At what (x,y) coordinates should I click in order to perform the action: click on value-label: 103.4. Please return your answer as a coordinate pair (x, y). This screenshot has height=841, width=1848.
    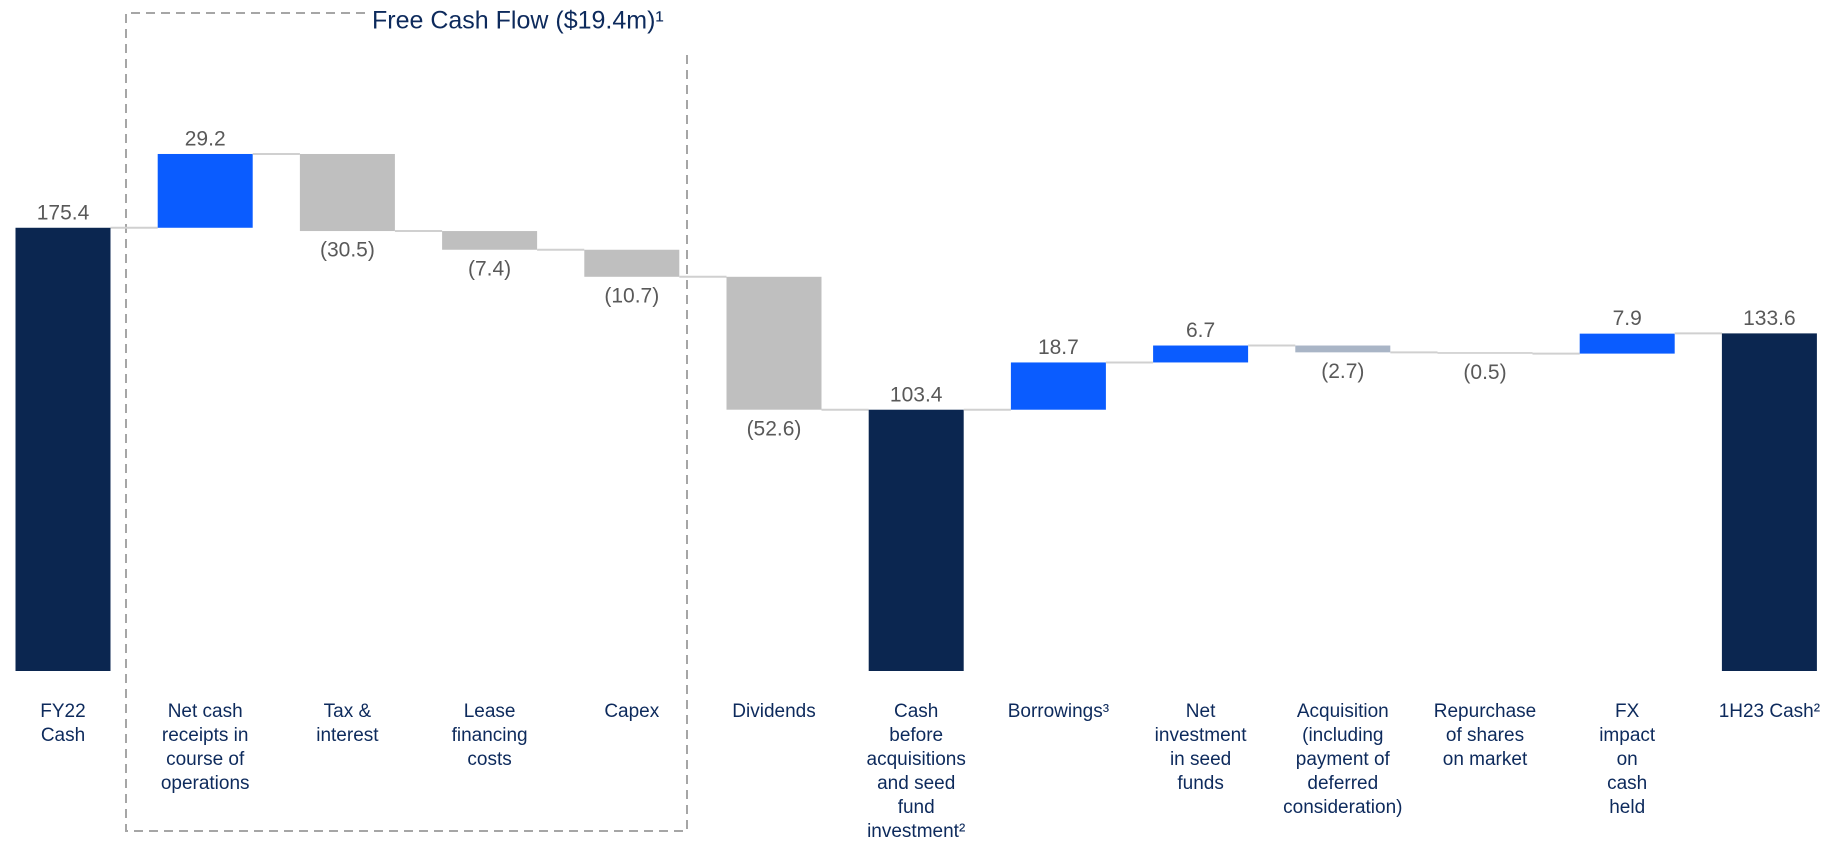
    Looking at the image, I should click on (916, 394).